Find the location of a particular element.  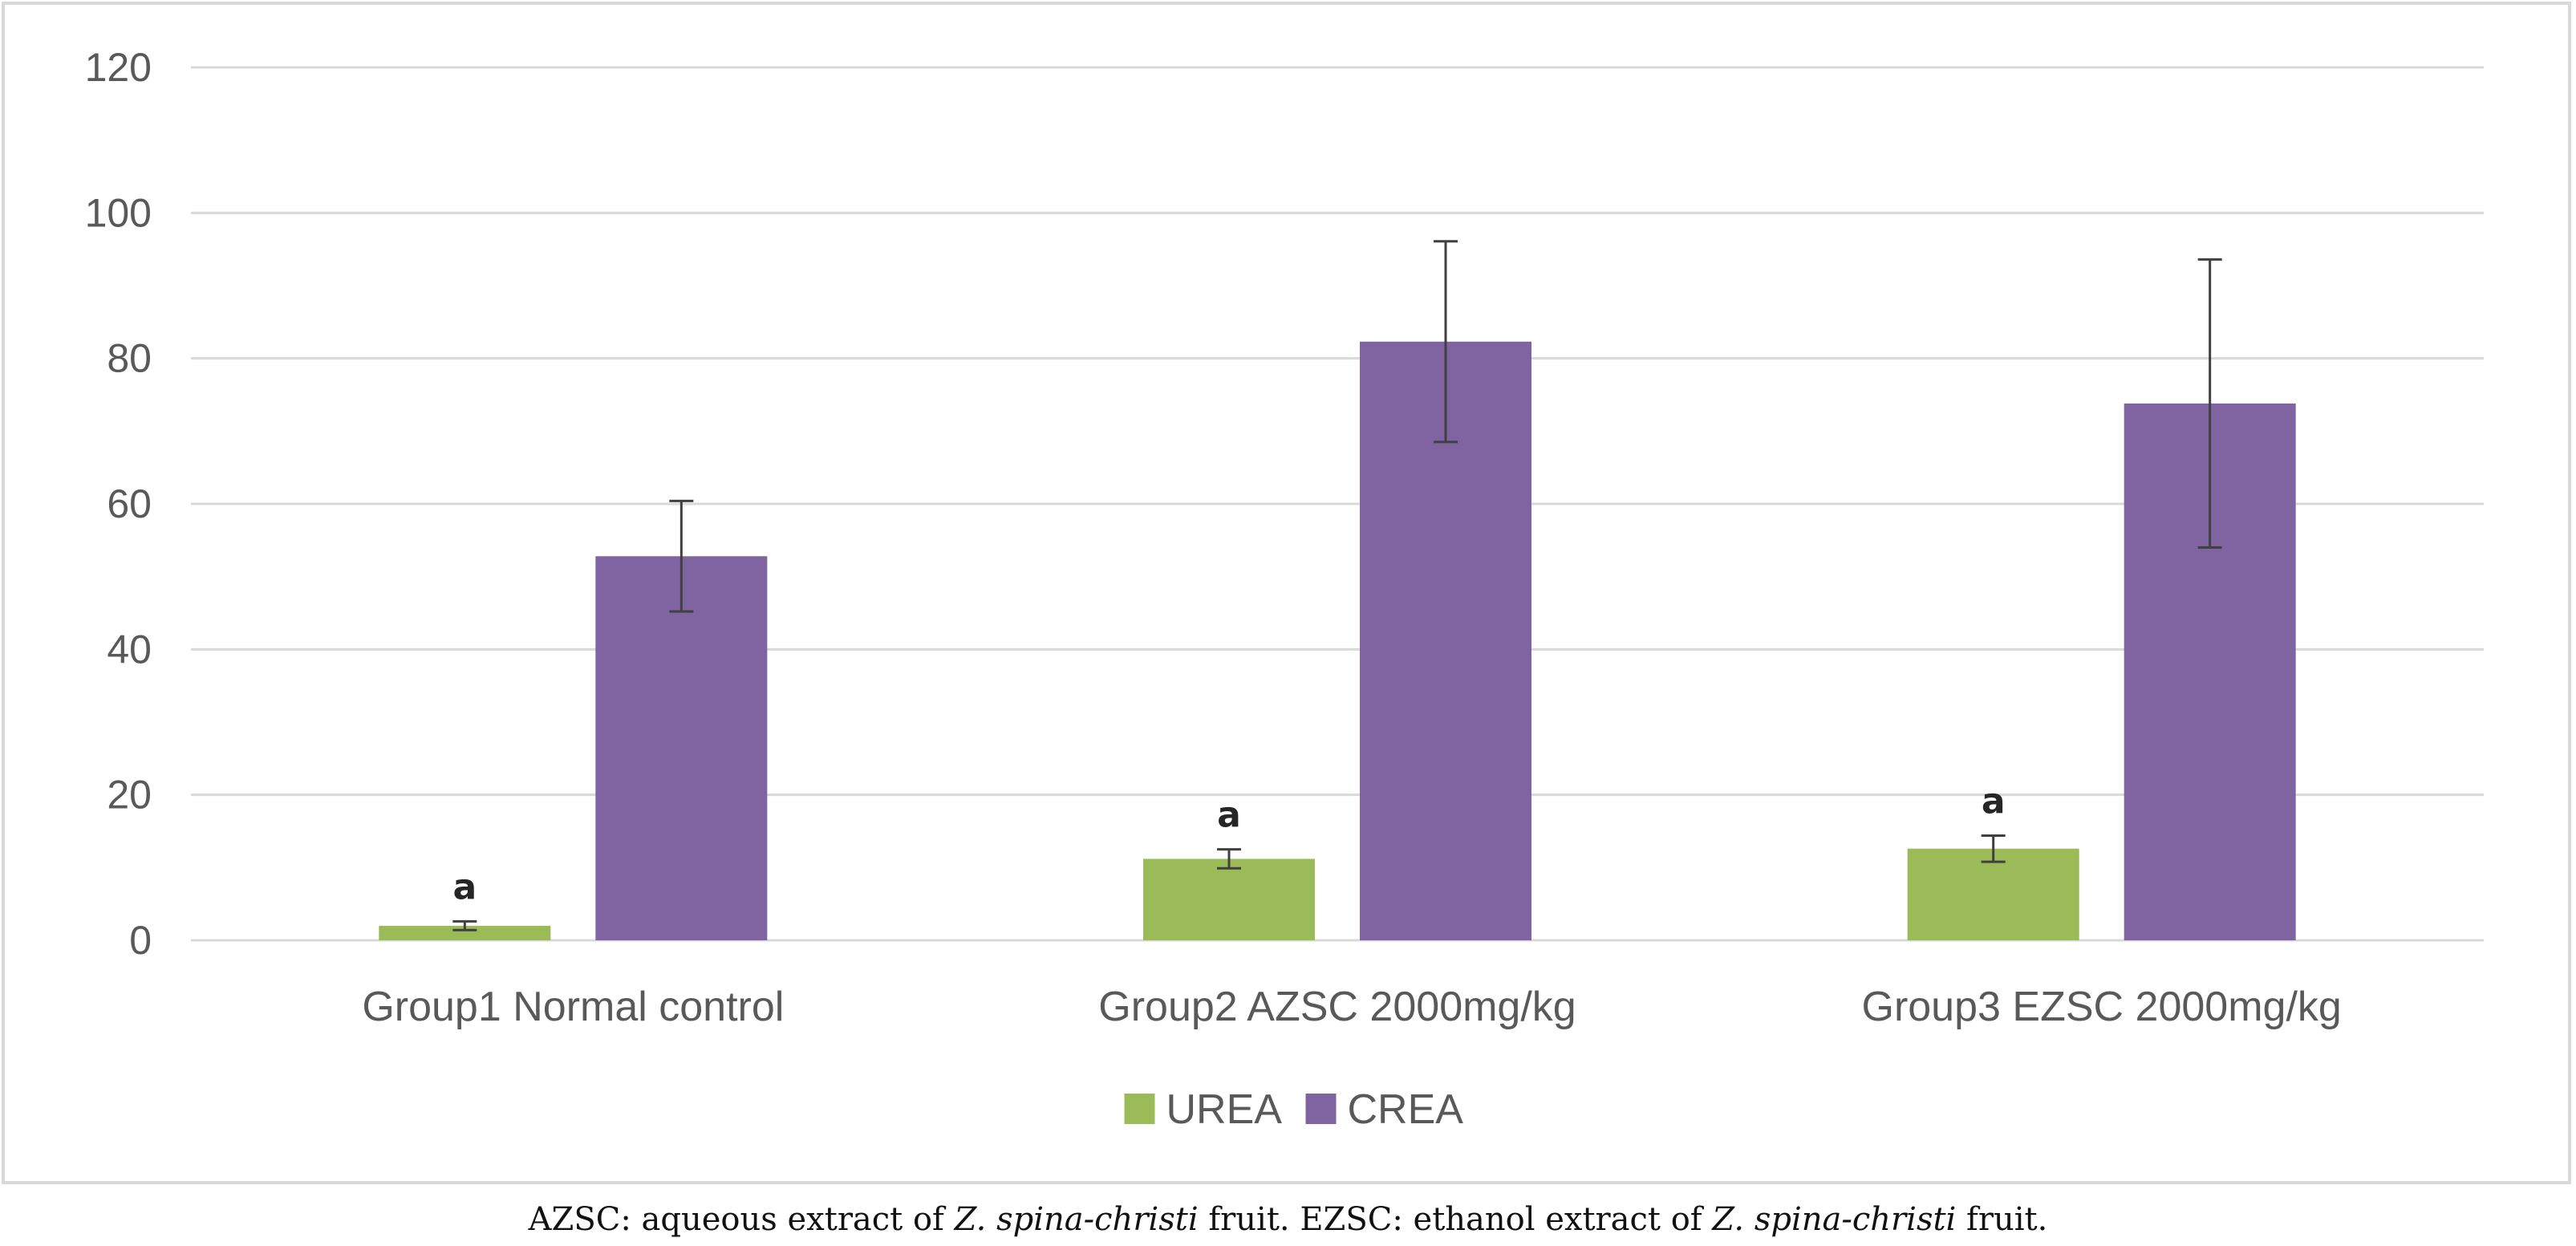

bar-crea is located at coordinates (681, 748).